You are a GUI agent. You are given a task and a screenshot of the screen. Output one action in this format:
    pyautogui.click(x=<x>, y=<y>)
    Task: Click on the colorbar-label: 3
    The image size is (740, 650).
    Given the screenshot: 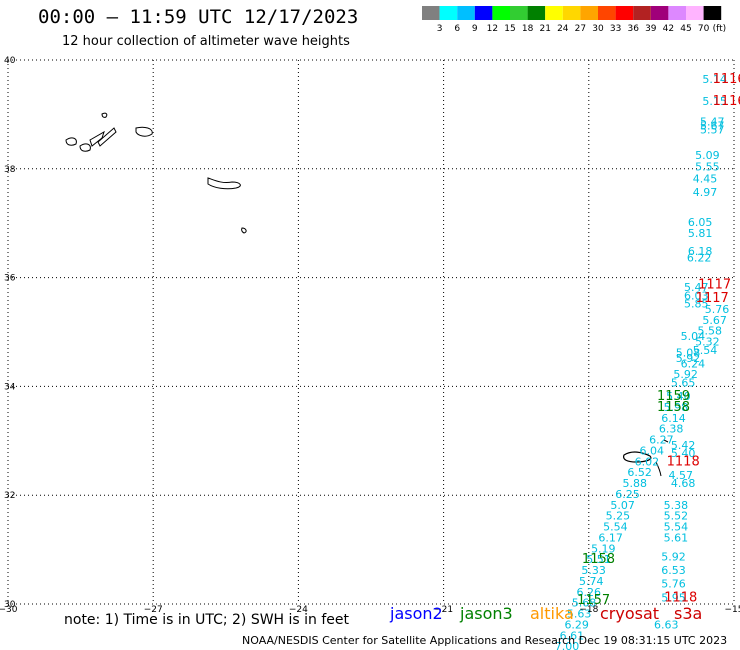 What is the action you would take?
    pyautogui.click(x=440, y=29)
    